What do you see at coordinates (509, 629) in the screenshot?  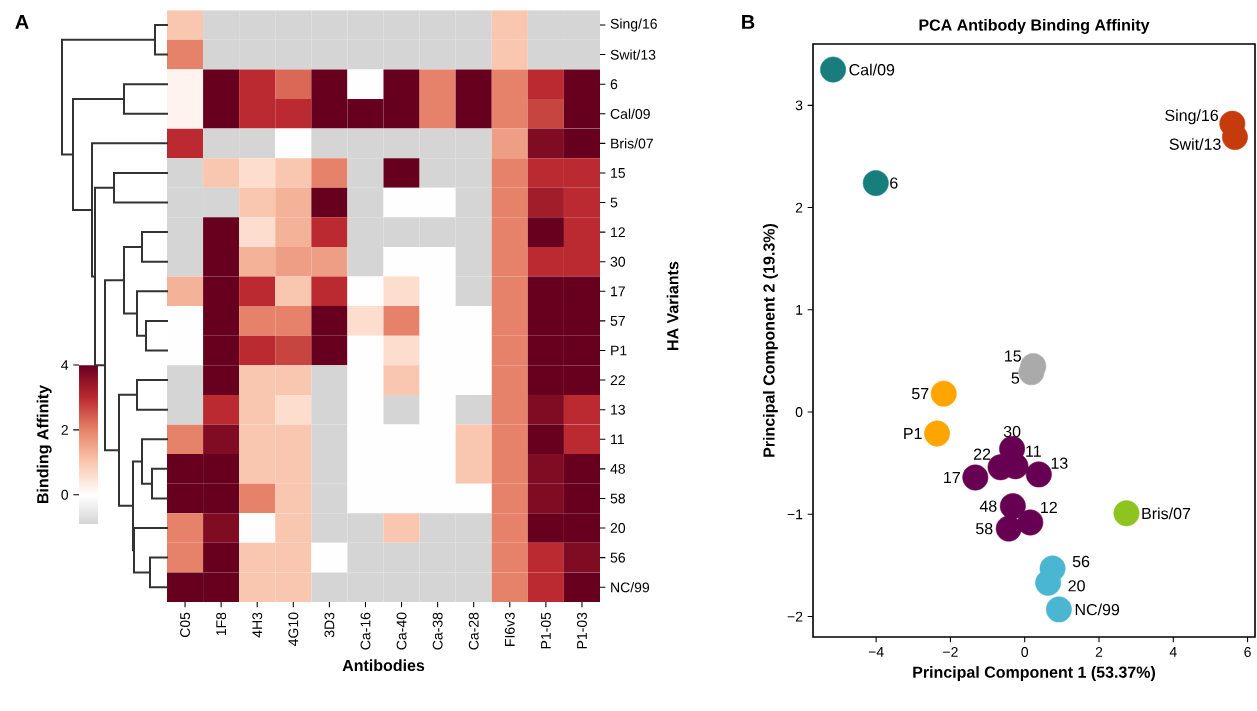 I see `x-tick-label: FI6v3` at bounding box center [509, 629].